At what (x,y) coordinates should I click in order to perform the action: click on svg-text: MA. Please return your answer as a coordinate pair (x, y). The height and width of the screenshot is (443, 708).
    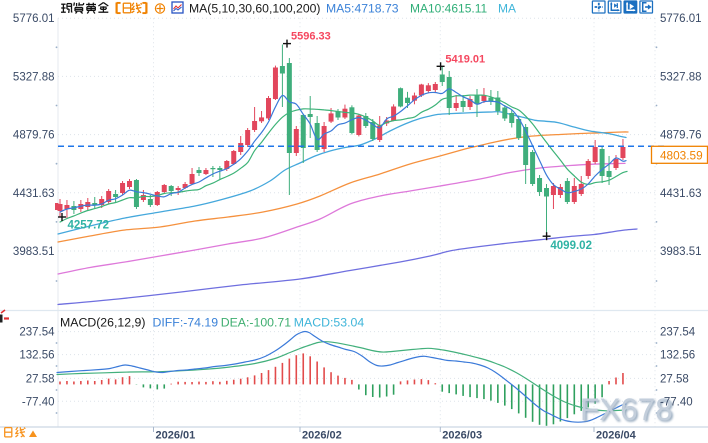
    Looking at the image, I should click on (507, 9).